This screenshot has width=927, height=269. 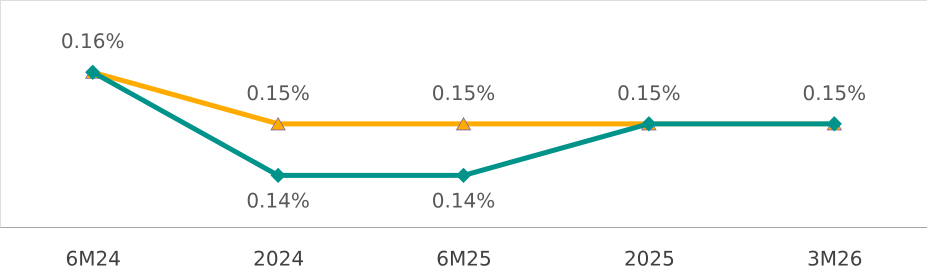 What do you see at coordinates (464, 257) in the screenshot?
I see `x-tick-label: 6M25` at bounding box center [464, 257].